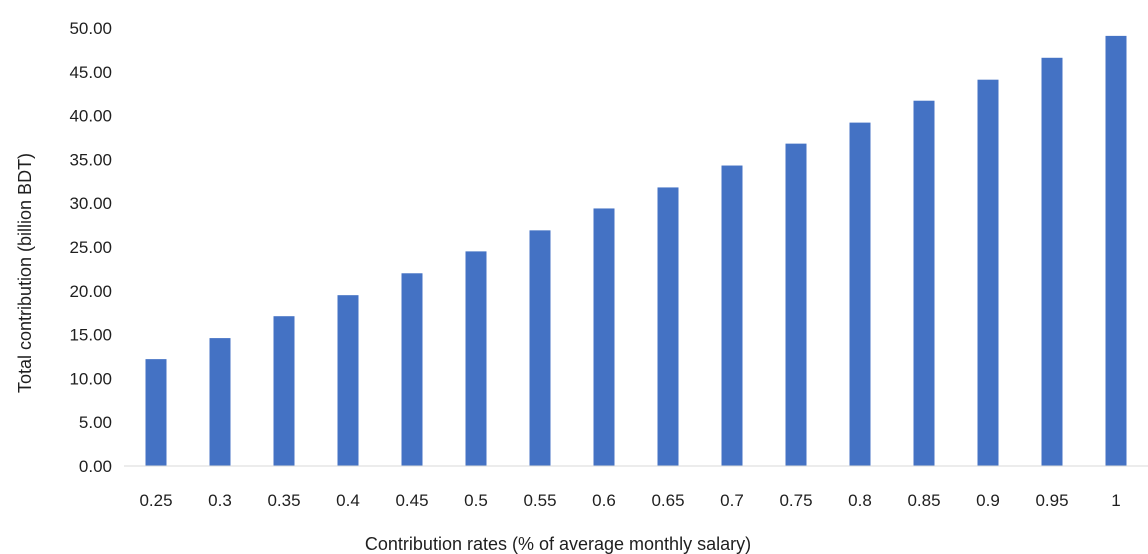 The height and width of the screenshot is (554, 1148). What do you see at coordinates (220, 500) in the screenshot?
I see `x-tick-label: 0.3` at bounding box center [220, 500].